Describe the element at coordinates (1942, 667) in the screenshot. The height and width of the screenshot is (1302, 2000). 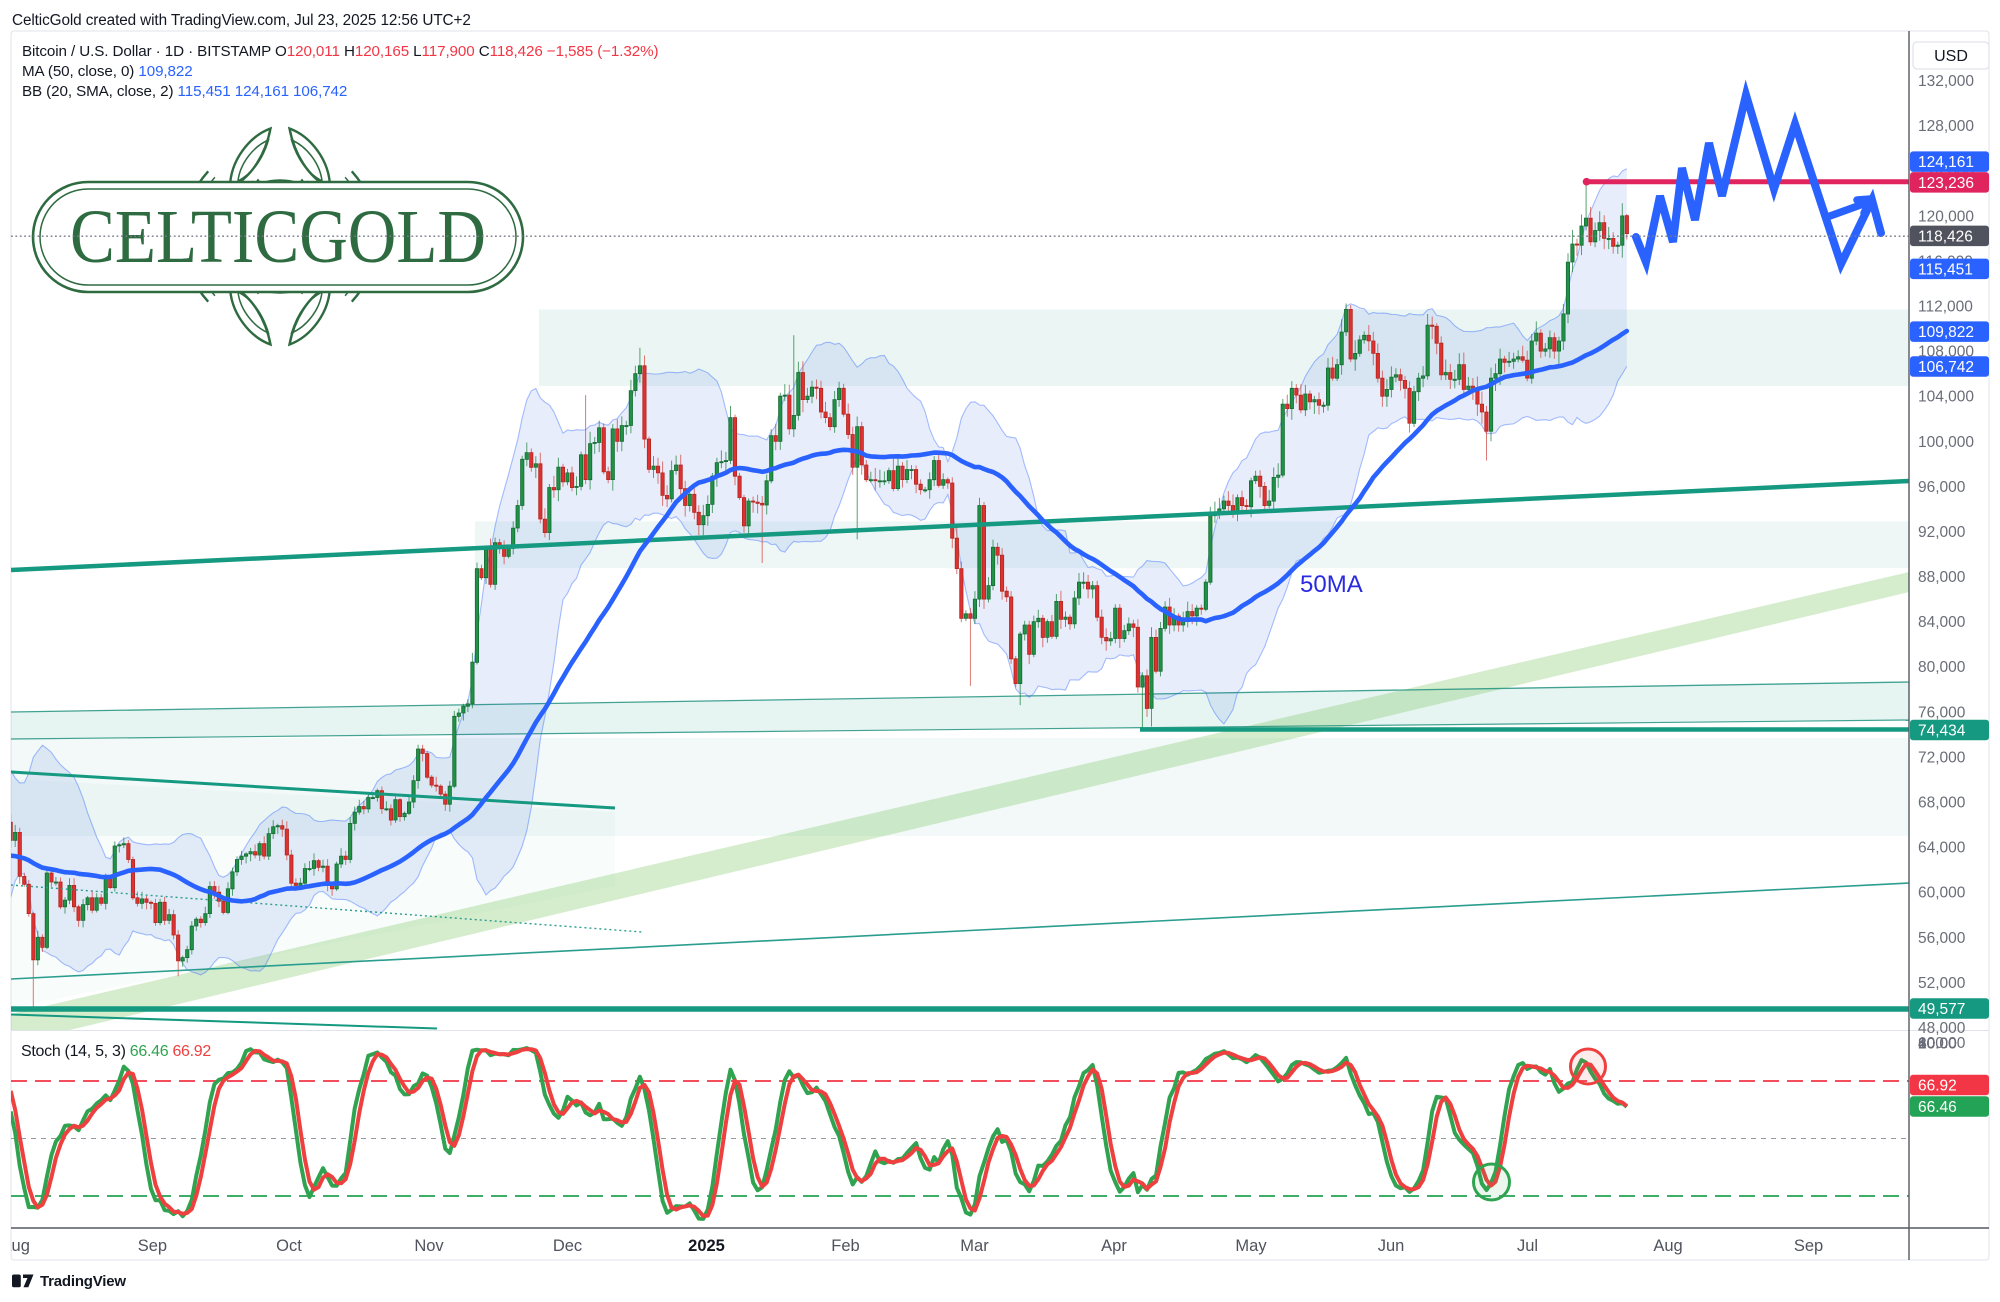
I see `svg-text: 80,000` at that location.